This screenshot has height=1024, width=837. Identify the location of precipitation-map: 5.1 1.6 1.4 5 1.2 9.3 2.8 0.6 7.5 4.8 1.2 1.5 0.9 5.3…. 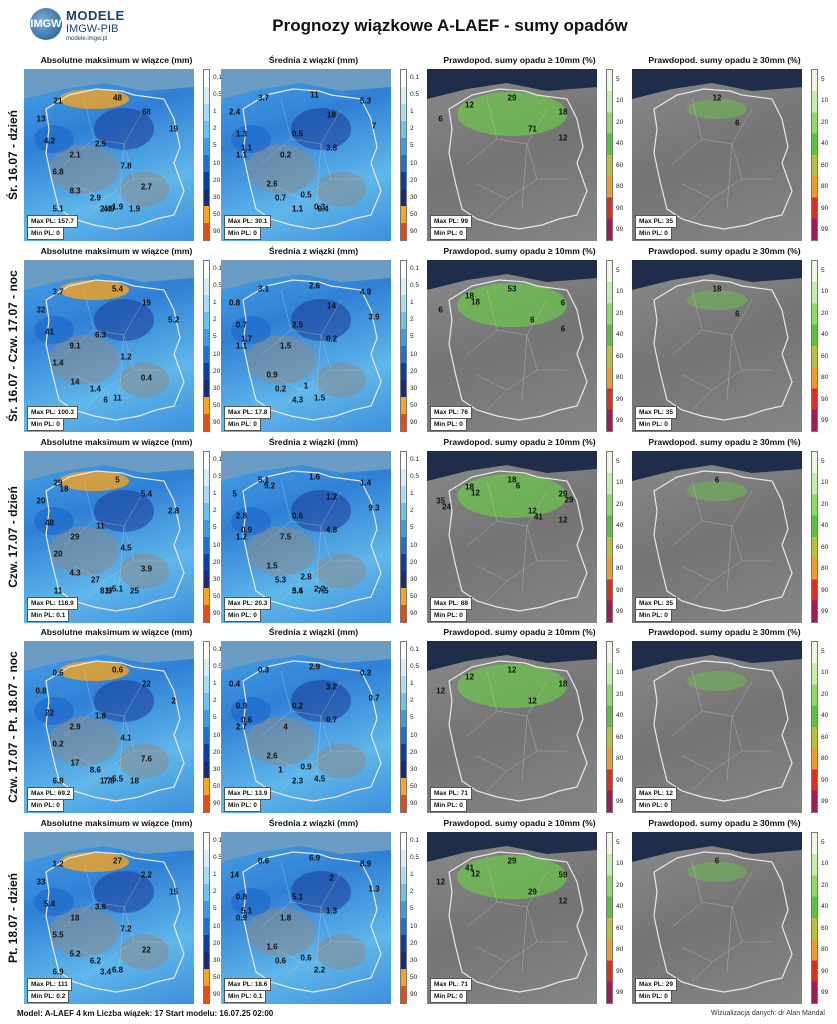
(306, 537).